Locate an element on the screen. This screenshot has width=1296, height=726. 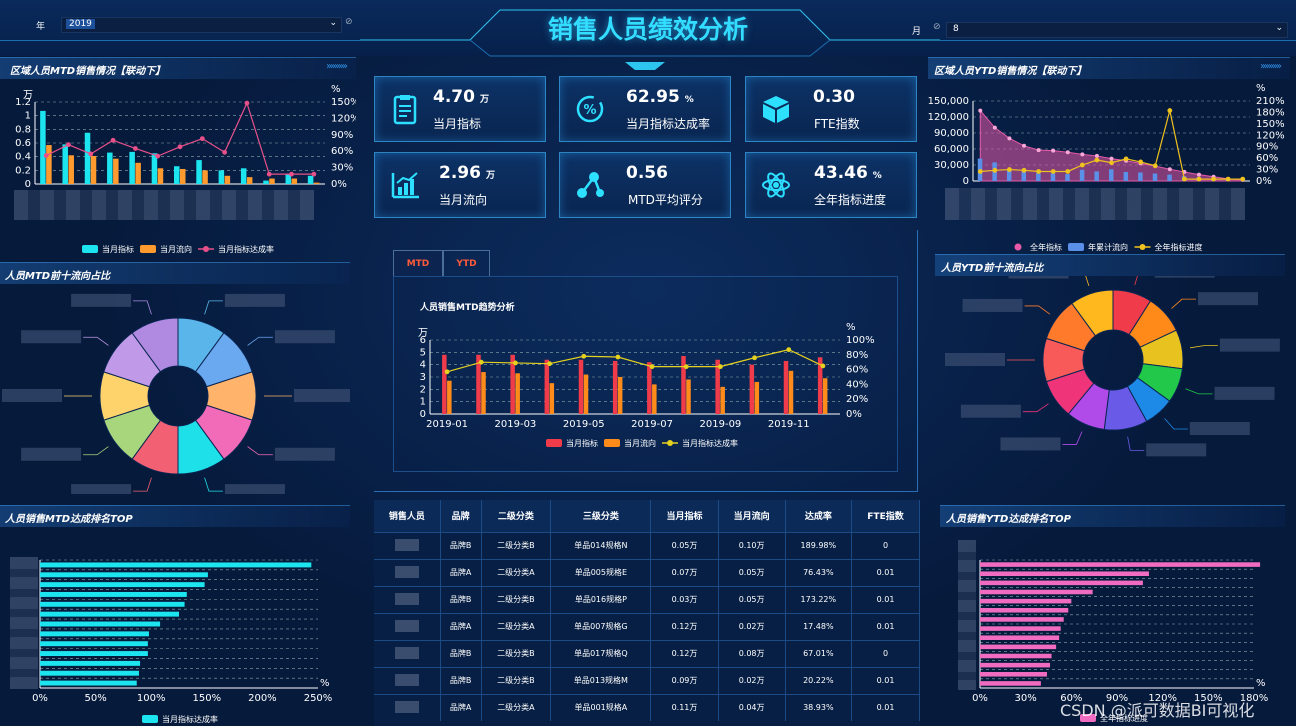
month-clear-icon: ⊘ is located at coordinates (937, 27).